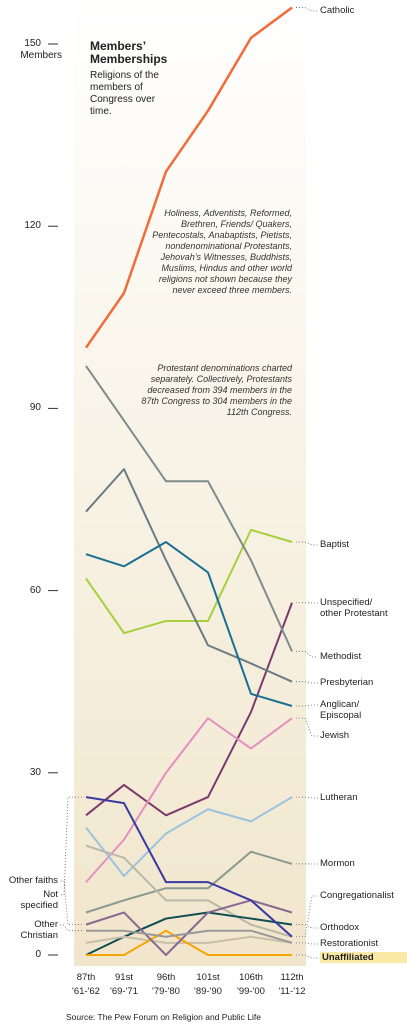 Image resolution: width=407 pixels, height=1024 pixels. Describe the element at coordinates (337, 863) in the screenshot. I see `series-label: Mormon` at that location.